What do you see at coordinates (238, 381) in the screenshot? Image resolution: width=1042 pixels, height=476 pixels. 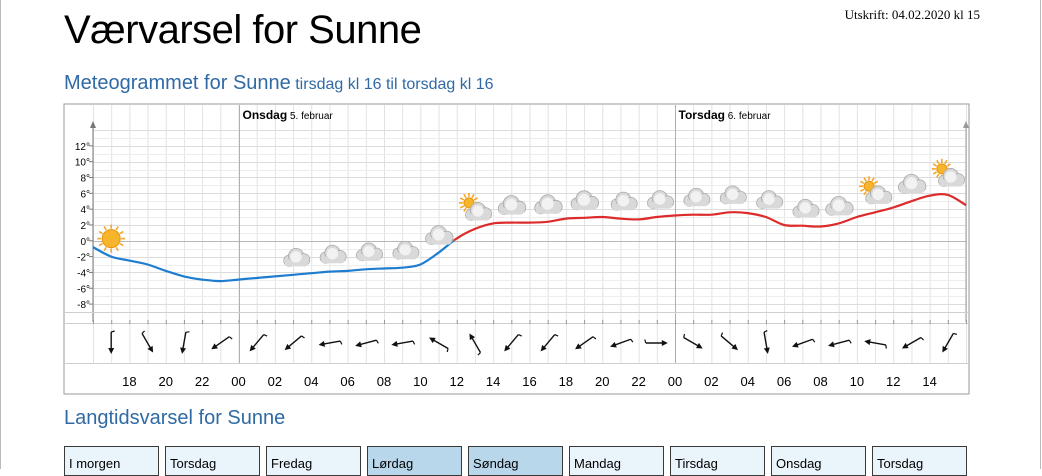 I see `x-tick-label-3: 00` at bounding box center [238, 381].